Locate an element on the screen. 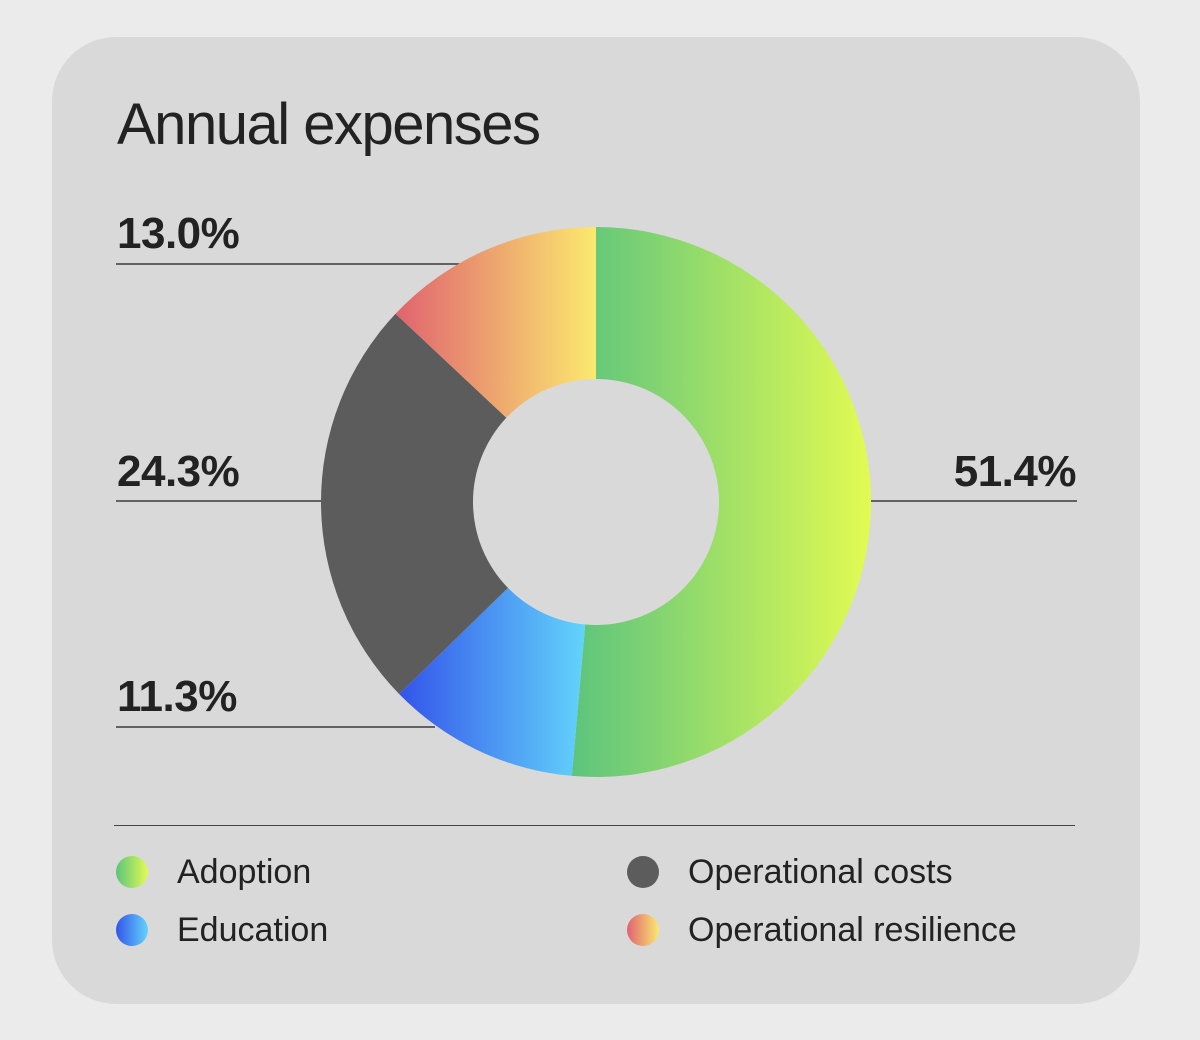  chart-title: Annual expenses is located at coordinates (329, 124).